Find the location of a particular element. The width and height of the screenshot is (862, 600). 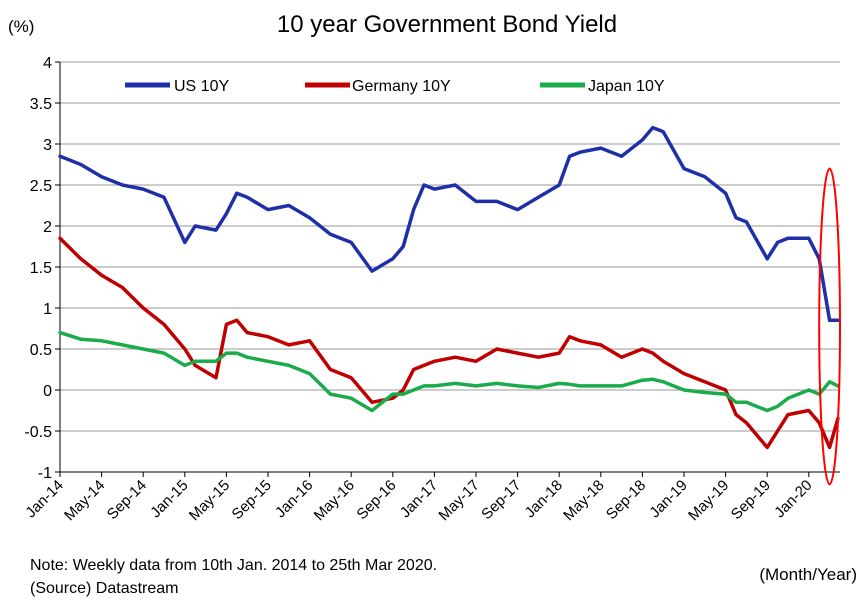

x-tick-label: Sep-17 is located at coordinates (501, 500).